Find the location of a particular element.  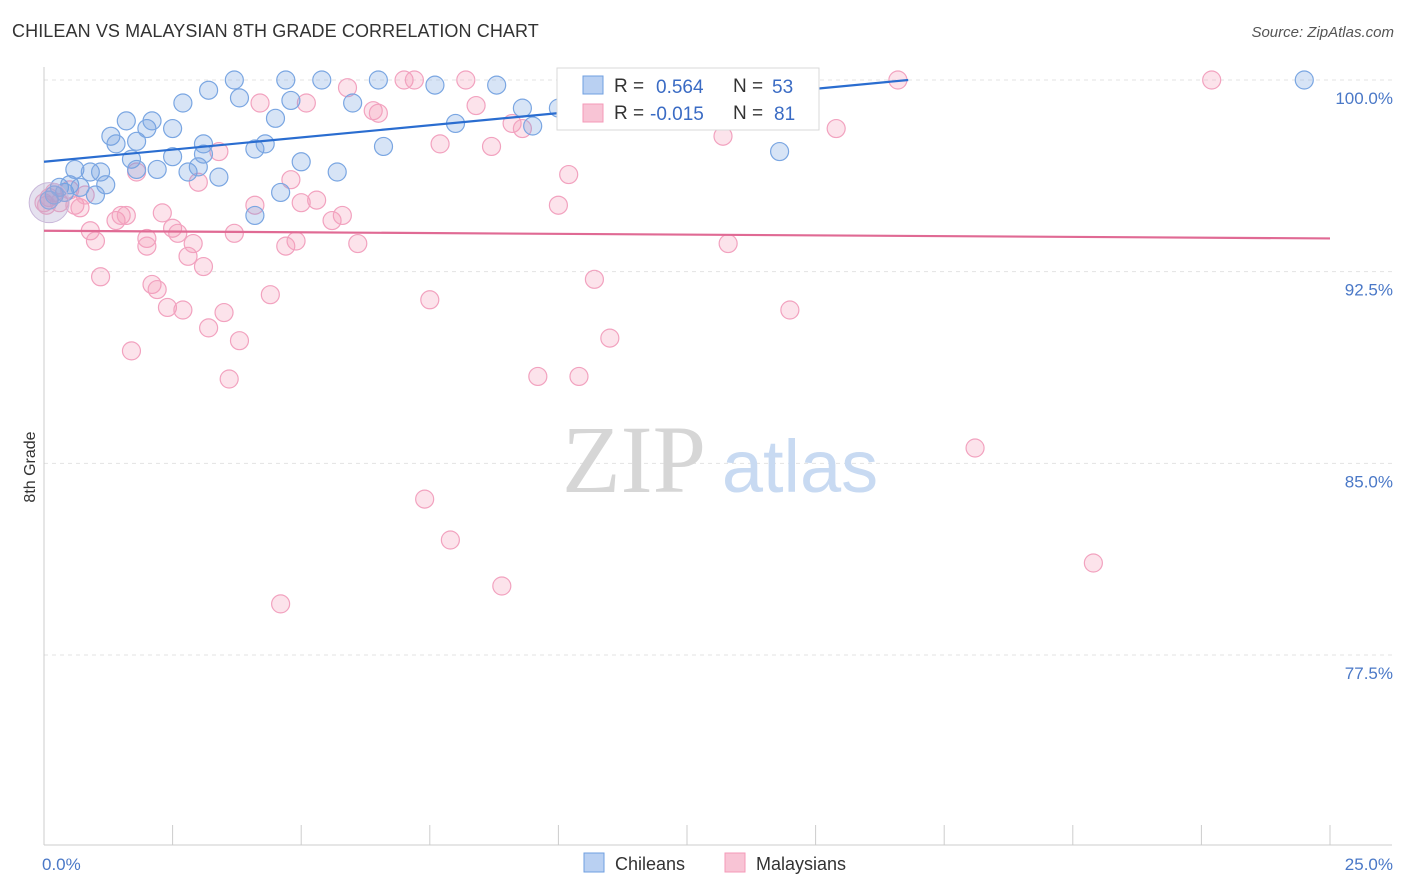

x-tick-label-1: 25.0% is located at coordinates (1369, 864).